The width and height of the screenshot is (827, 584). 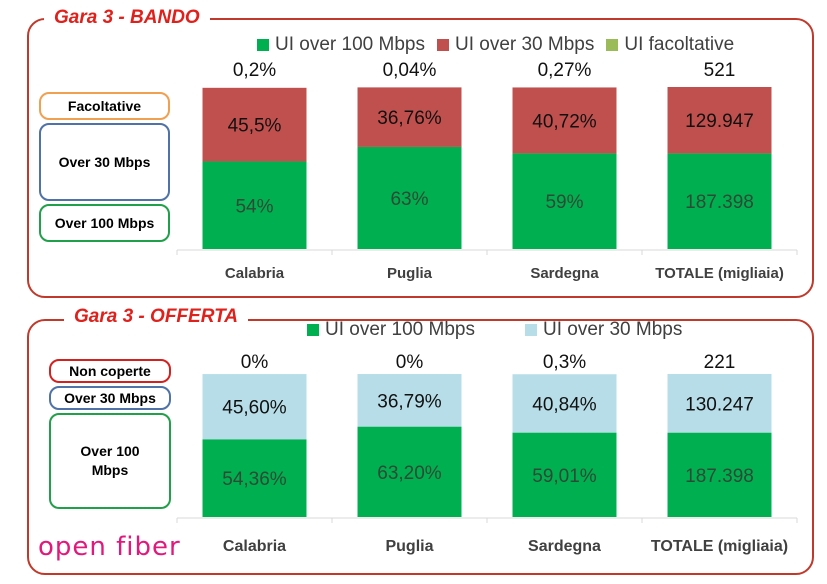 I want to click on label-over100-0: 54,36%, so click(x=254, y=479).